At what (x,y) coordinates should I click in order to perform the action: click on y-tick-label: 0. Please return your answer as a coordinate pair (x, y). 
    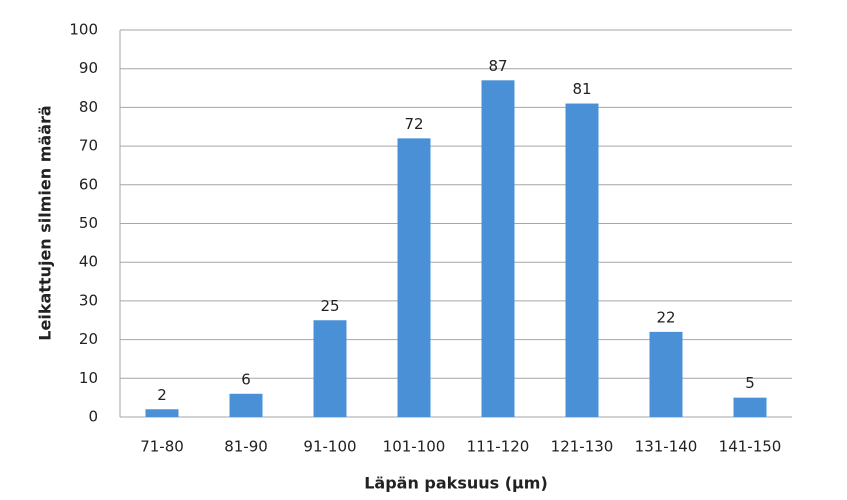
    Looking at the image, I should click on (93, 417).